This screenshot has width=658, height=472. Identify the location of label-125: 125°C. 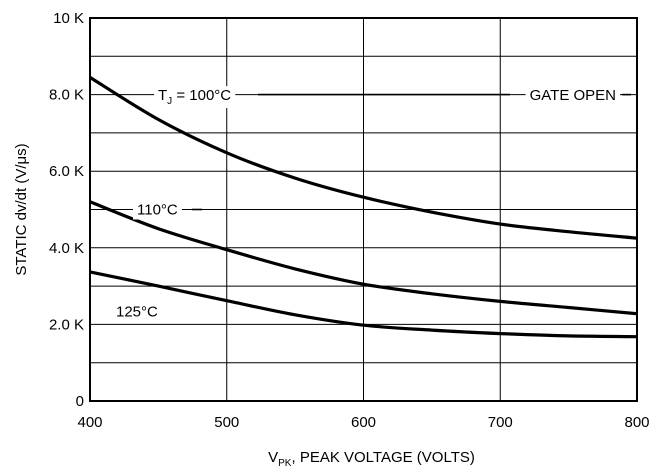
(137, 311).